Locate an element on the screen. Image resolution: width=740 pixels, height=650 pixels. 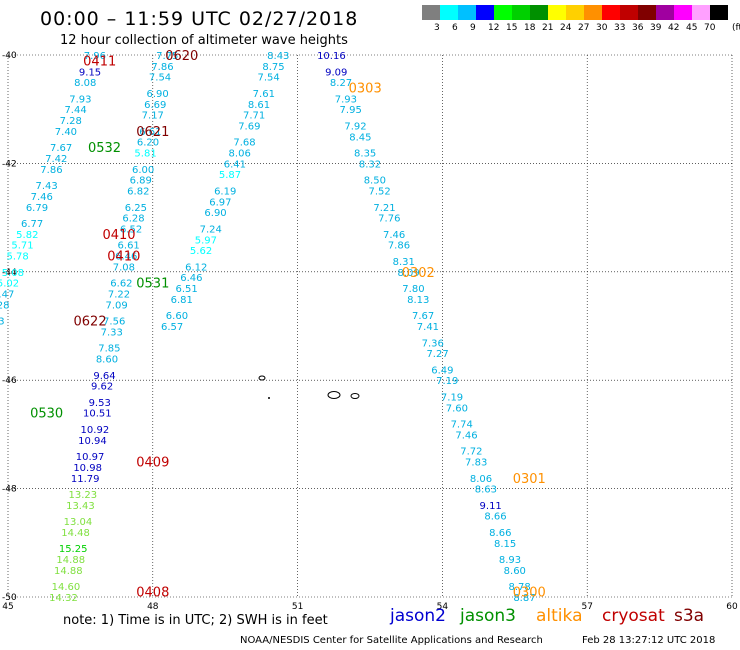
swh-value: 9.53 is located at coordinates (100, 403).